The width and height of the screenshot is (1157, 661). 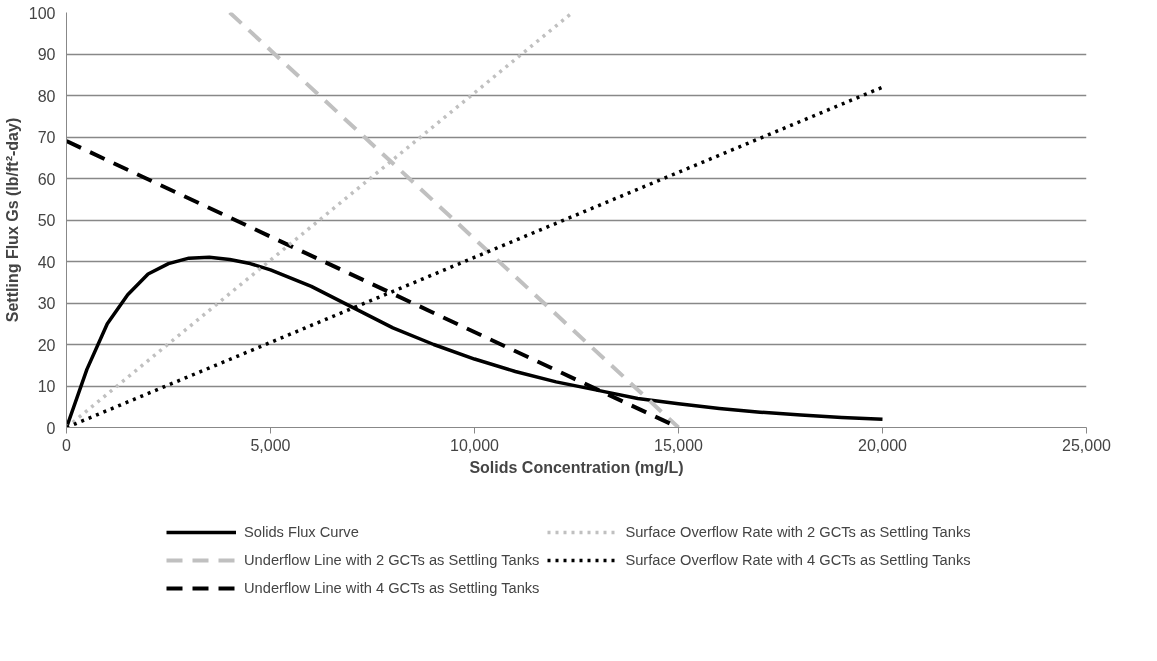 What do you see at coordinates (1087, 445) in the screenshot?
I see `x-tick-label: 25,000` at bounding box center [1087, 445].